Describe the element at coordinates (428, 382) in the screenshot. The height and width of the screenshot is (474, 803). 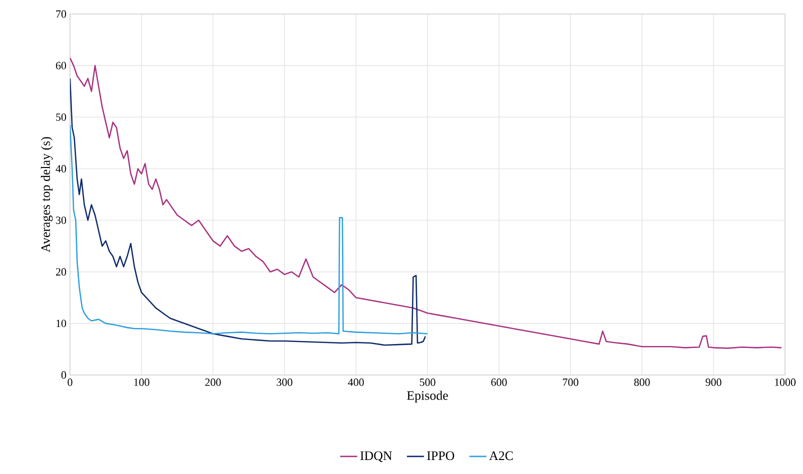
I see `x-tick-label: 500` at that location.